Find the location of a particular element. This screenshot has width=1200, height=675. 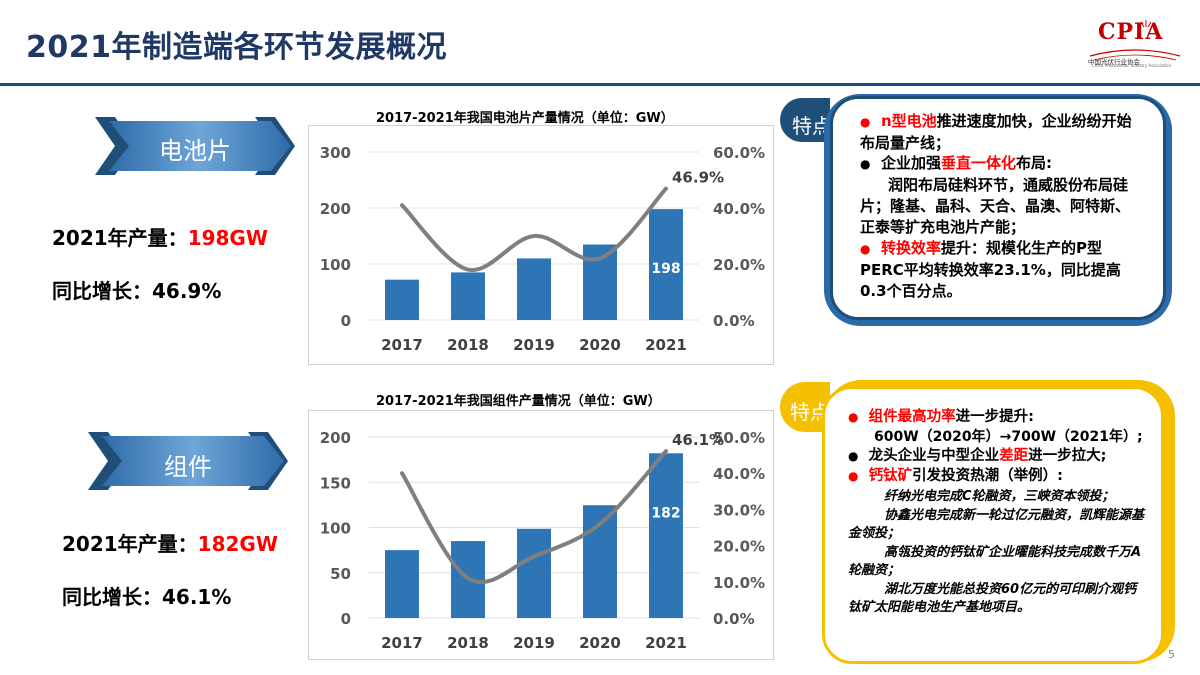

bullet-highlight: n型电池 is located at coordinates (908, 121).